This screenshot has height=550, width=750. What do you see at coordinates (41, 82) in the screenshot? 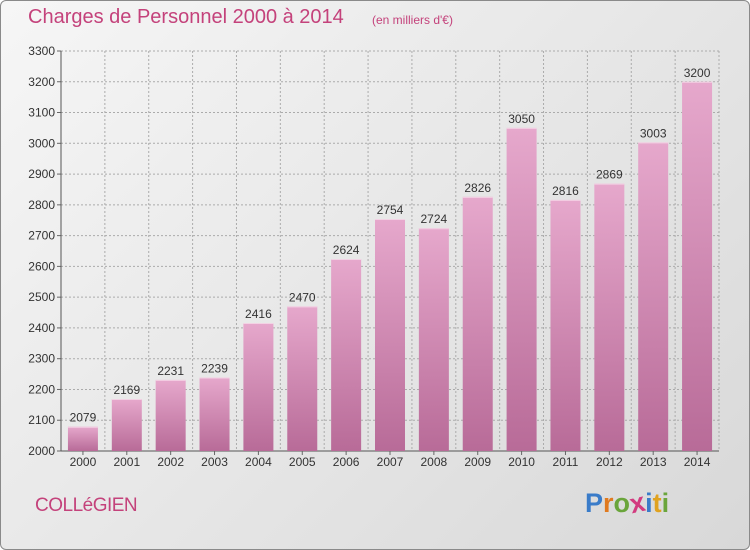
I see `y-tick-label: 3200` at bounding box center [41, 82].